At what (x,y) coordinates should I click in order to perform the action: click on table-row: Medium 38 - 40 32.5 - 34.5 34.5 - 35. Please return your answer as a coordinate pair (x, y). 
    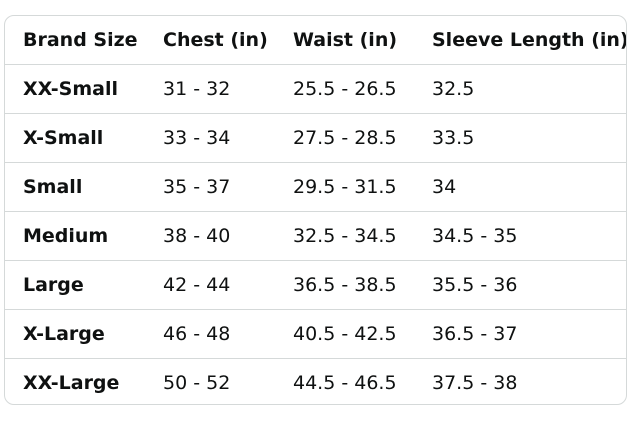
    Looking at the image, I should click on (315, 236).